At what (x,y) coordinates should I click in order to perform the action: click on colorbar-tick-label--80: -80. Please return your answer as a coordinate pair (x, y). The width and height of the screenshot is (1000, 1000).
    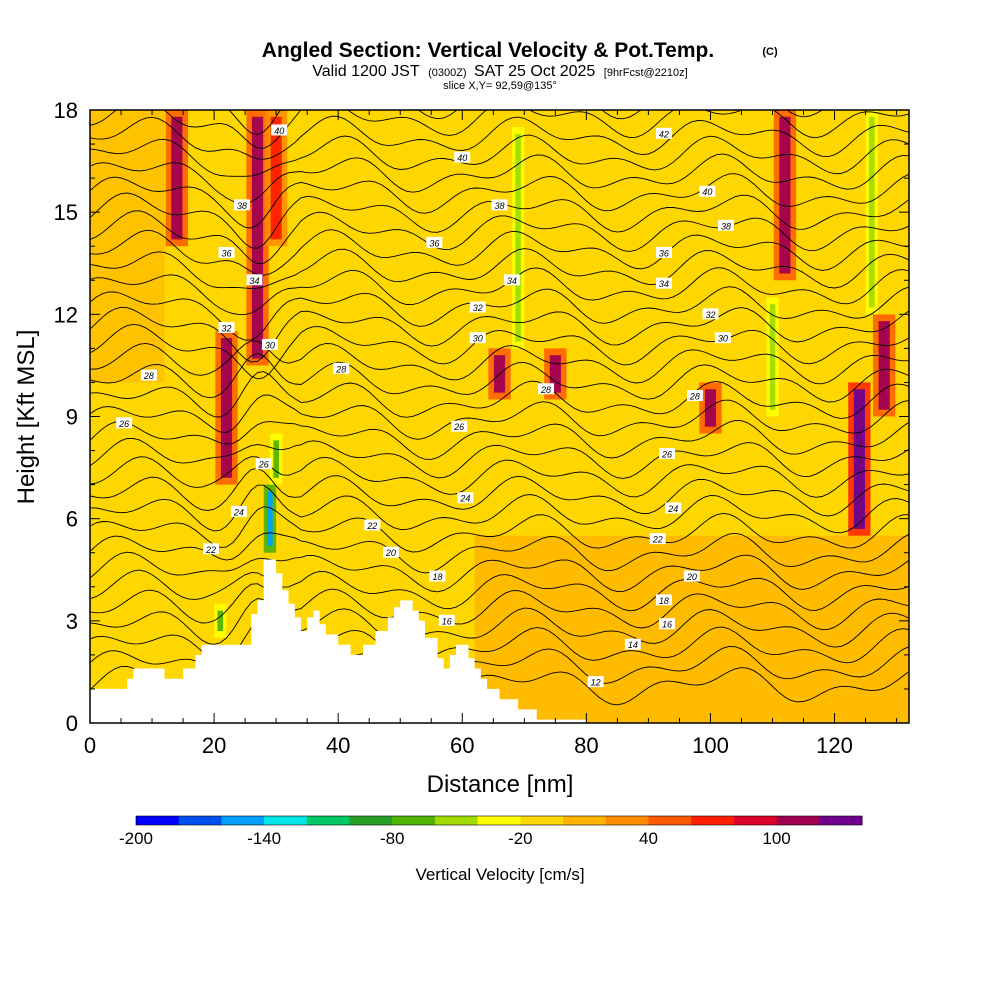
    Looking at the image, I should click on (392, 838).